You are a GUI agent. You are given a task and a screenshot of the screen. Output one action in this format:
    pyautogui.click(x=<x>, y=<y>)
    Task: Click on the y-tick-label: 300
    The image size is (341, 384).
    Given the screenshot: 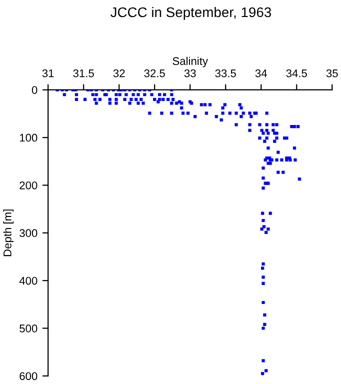 What is the action you would take?
    pyautogui.click(x=29, y=233)
    